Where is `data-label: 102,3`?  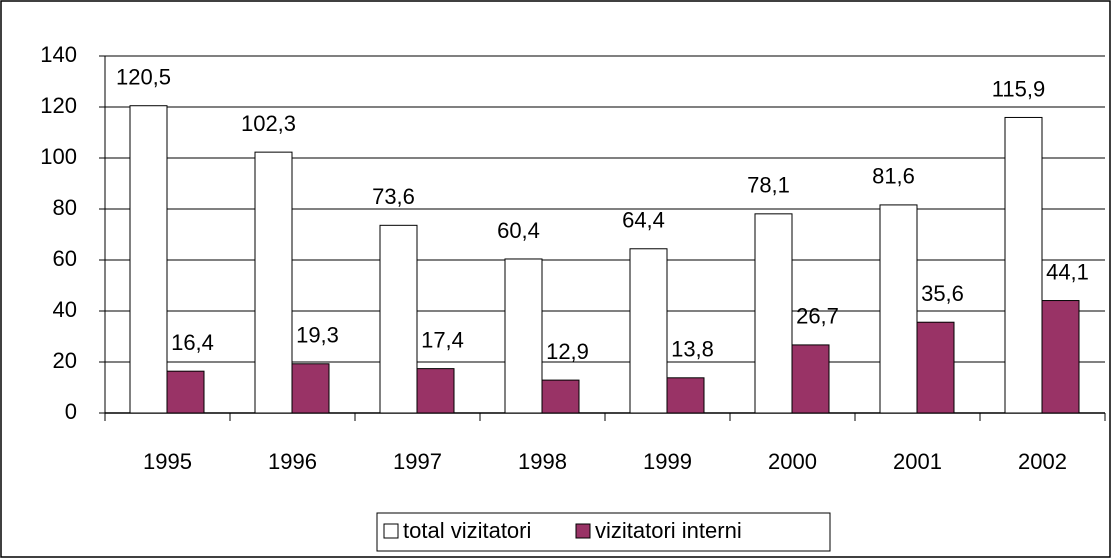
data-label: 102,3 is located at coordinates (268, 123).